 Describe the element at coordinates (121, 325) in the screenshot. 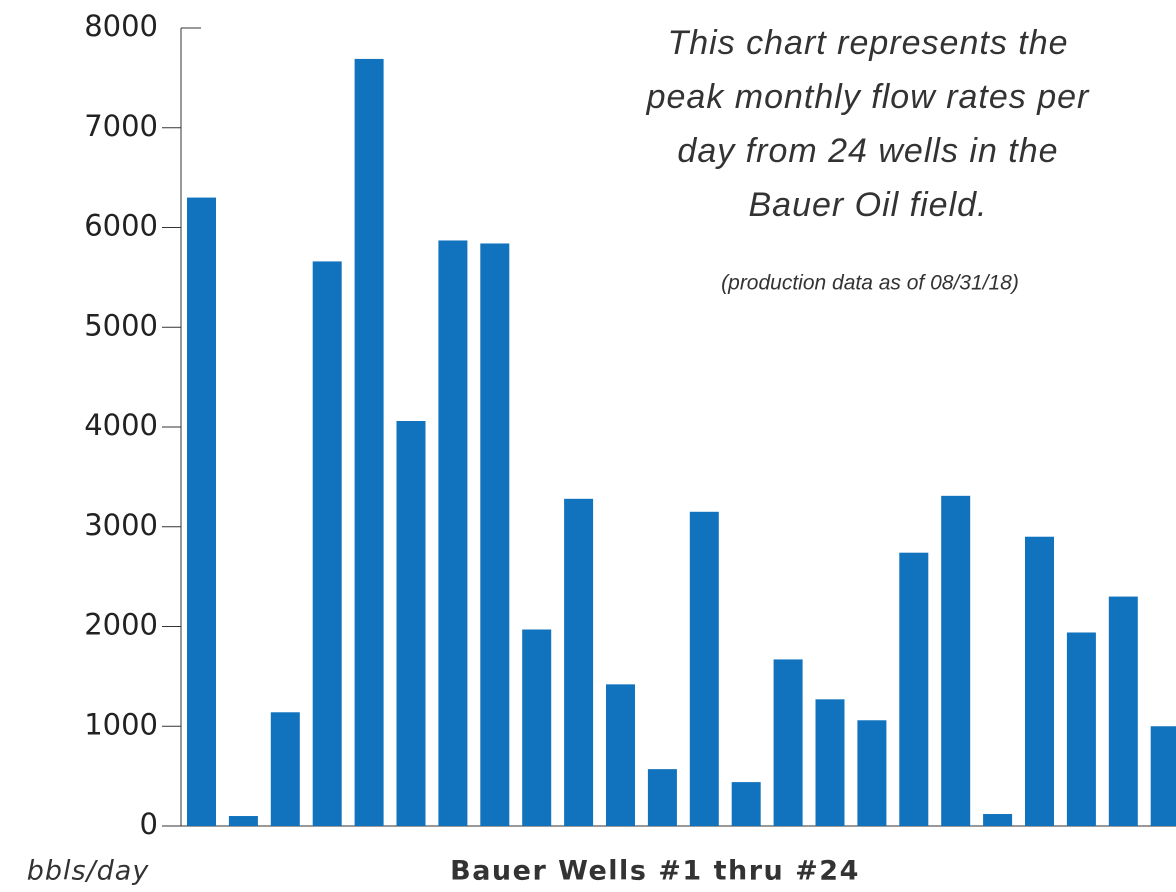

I see `y-tick-label: 5000` at that location.